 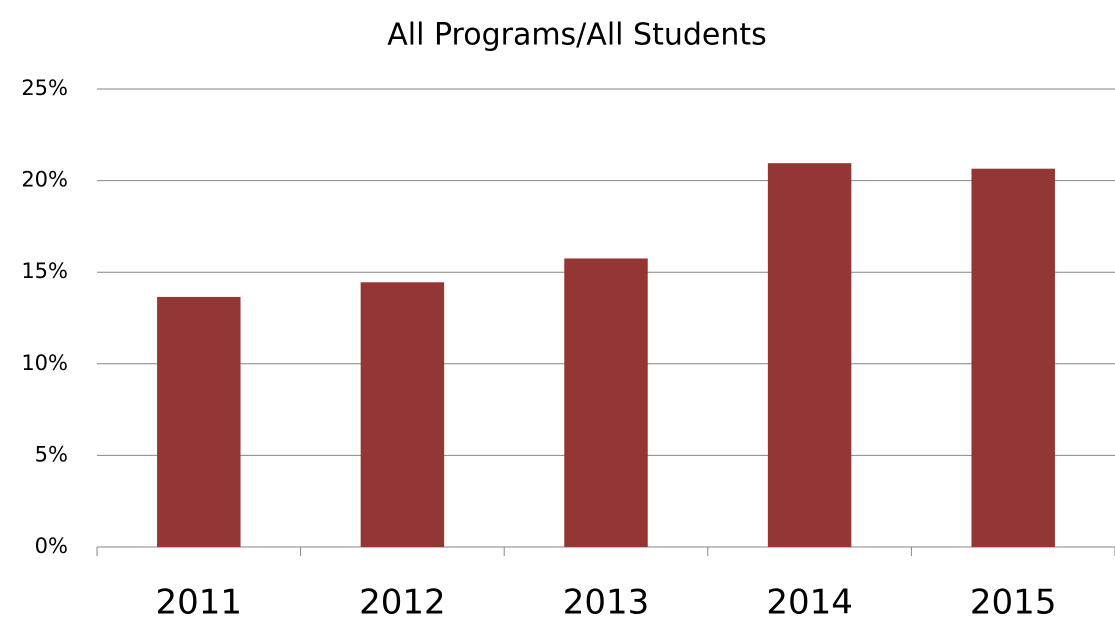 What do you see at coordinates (577, 35) in the screenshot?
I see `chart-title: All Programs/All Students` at bounding box center [577, 35].